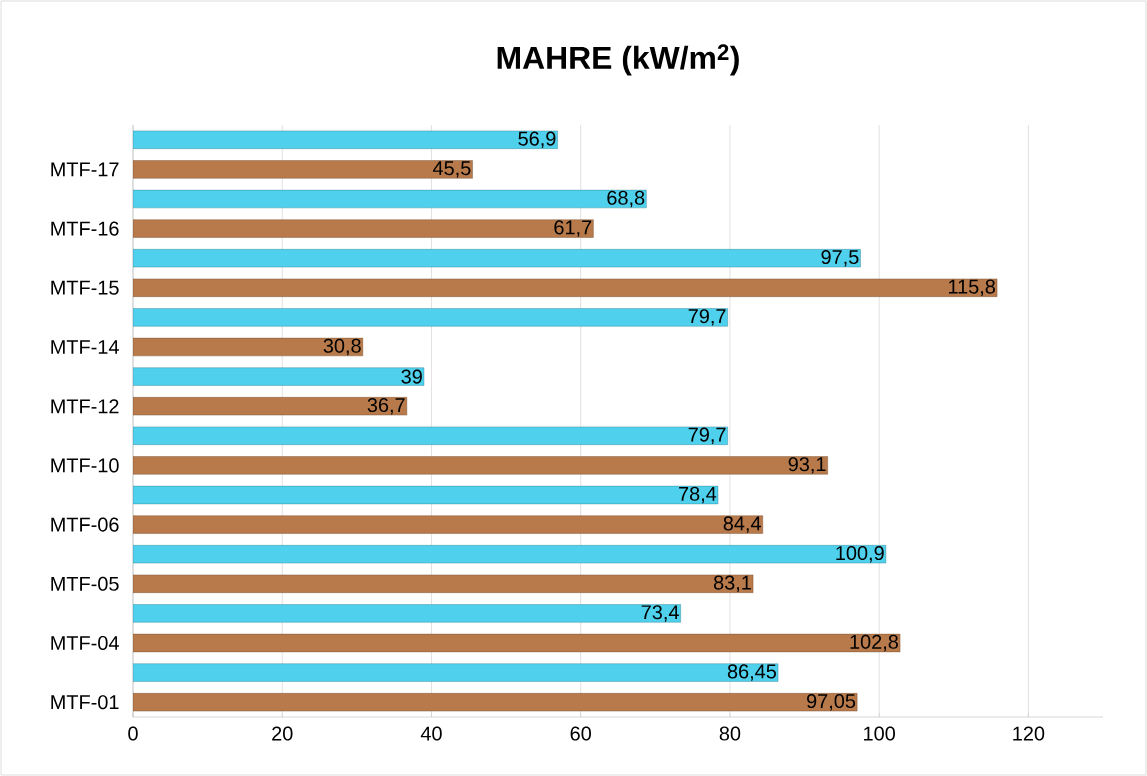 This screenshot has width=1147, height=776. What do you see at coordinates (698, 495) in the screenshot?
I see `data-label: 78,4` at bounding box center [698, 495].